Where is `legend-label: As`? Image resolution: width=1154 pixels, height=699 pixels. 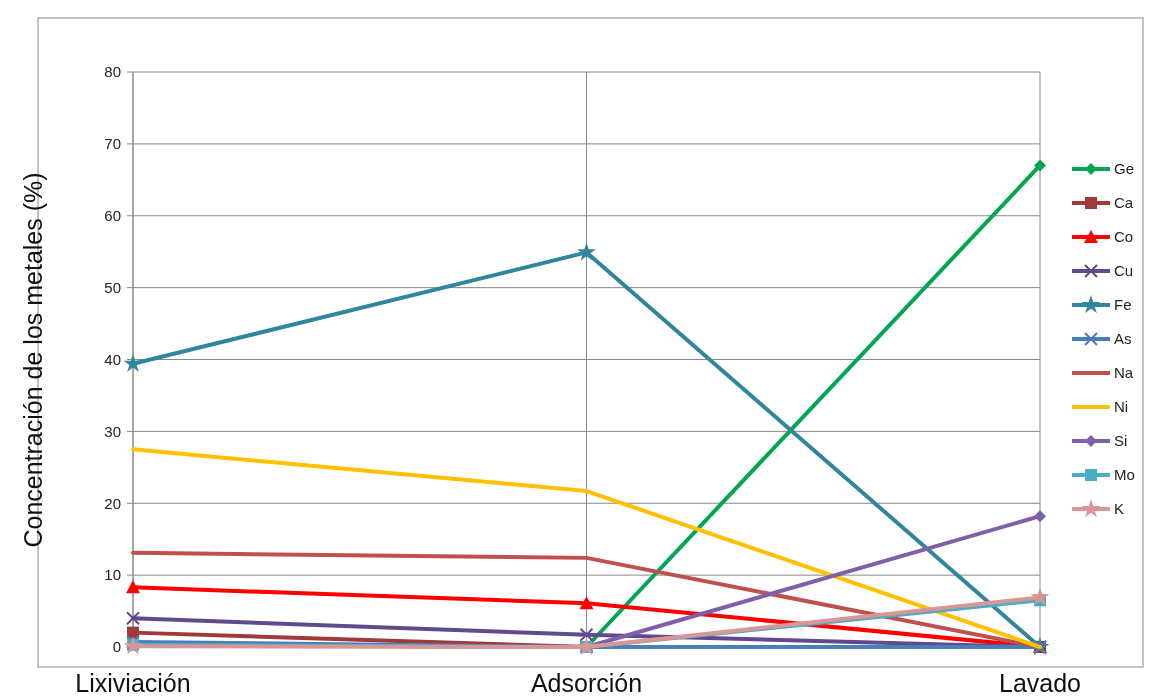 legend-label: As is located at coordinates (1123, 339).